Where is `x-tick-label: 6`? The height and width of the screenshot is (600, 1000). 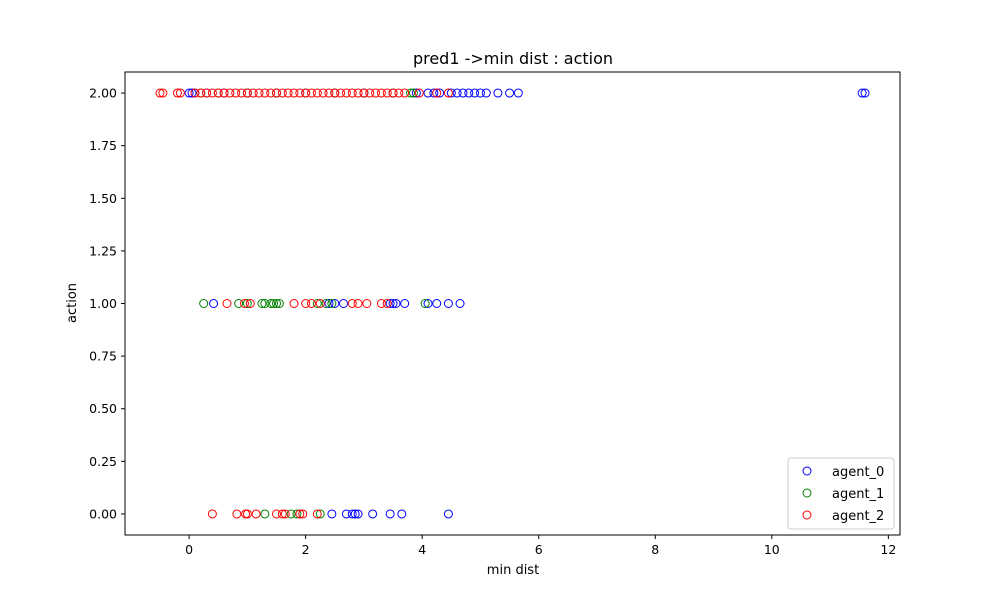
x-tick-label: 6 is located at coordinates (539, 549).